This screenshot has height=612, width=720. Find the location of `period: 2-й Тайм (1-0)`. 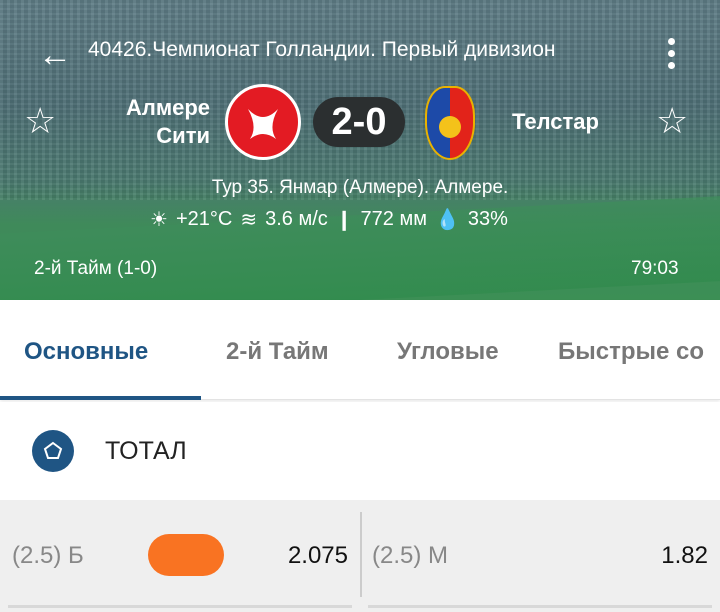

period: 2-й Тайм (1-0) is located at coordinates (96, 268).